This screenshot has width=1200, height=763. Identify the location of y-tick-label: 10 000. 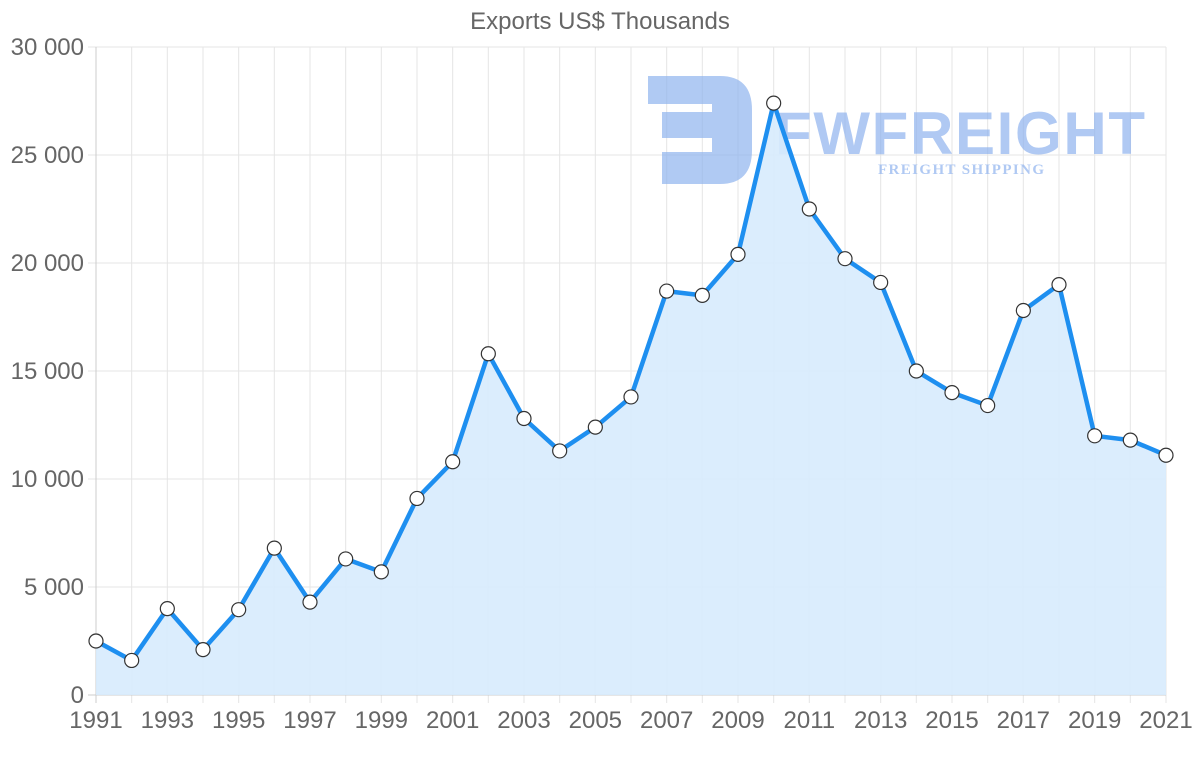
(47, 479).